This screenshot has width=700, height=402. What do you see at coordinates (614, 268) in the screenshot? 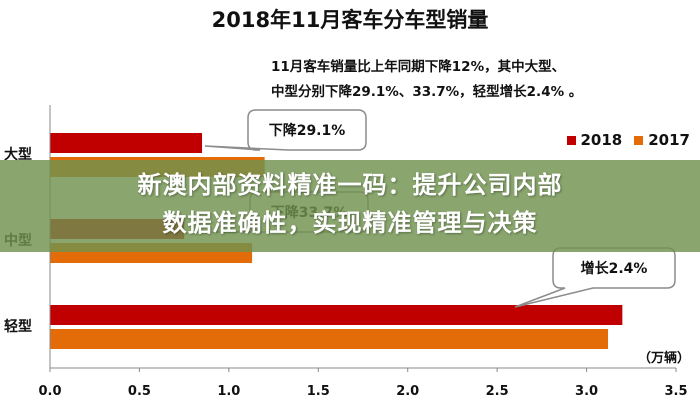
I see `callout-text-2: 增长2.4%` at bounding box center [614, 268].